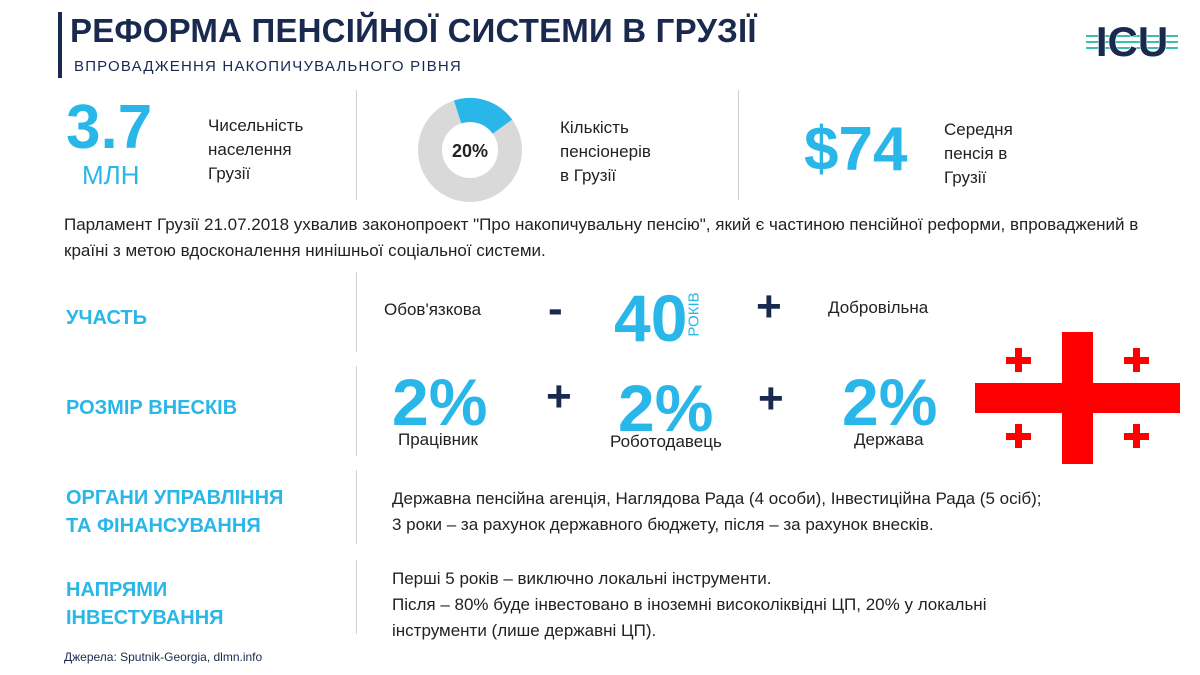 The height and width of the screenshot is (675, 1200). I want to click on age-unit-label: РОКІВ, so click(694, 314).